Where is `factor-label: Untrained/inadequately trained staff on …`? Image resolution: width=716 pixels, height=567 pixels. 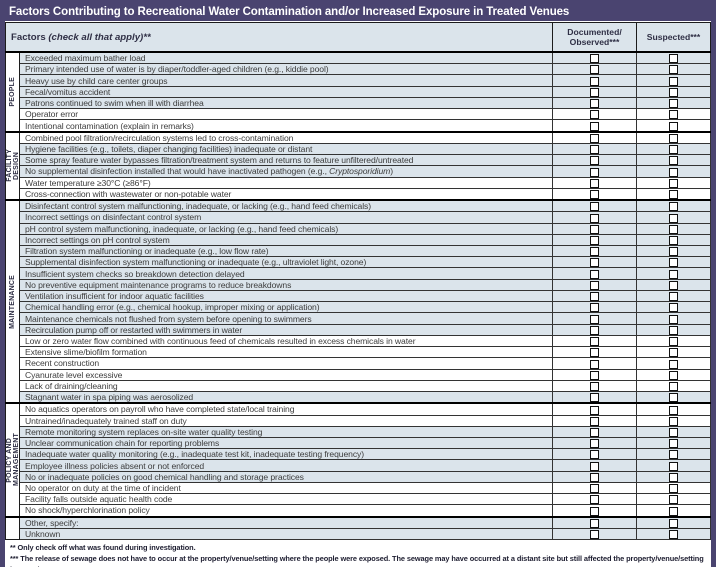
factor-label: Untrained/inadequately trained staff on … is located at coordinates (286, 420).